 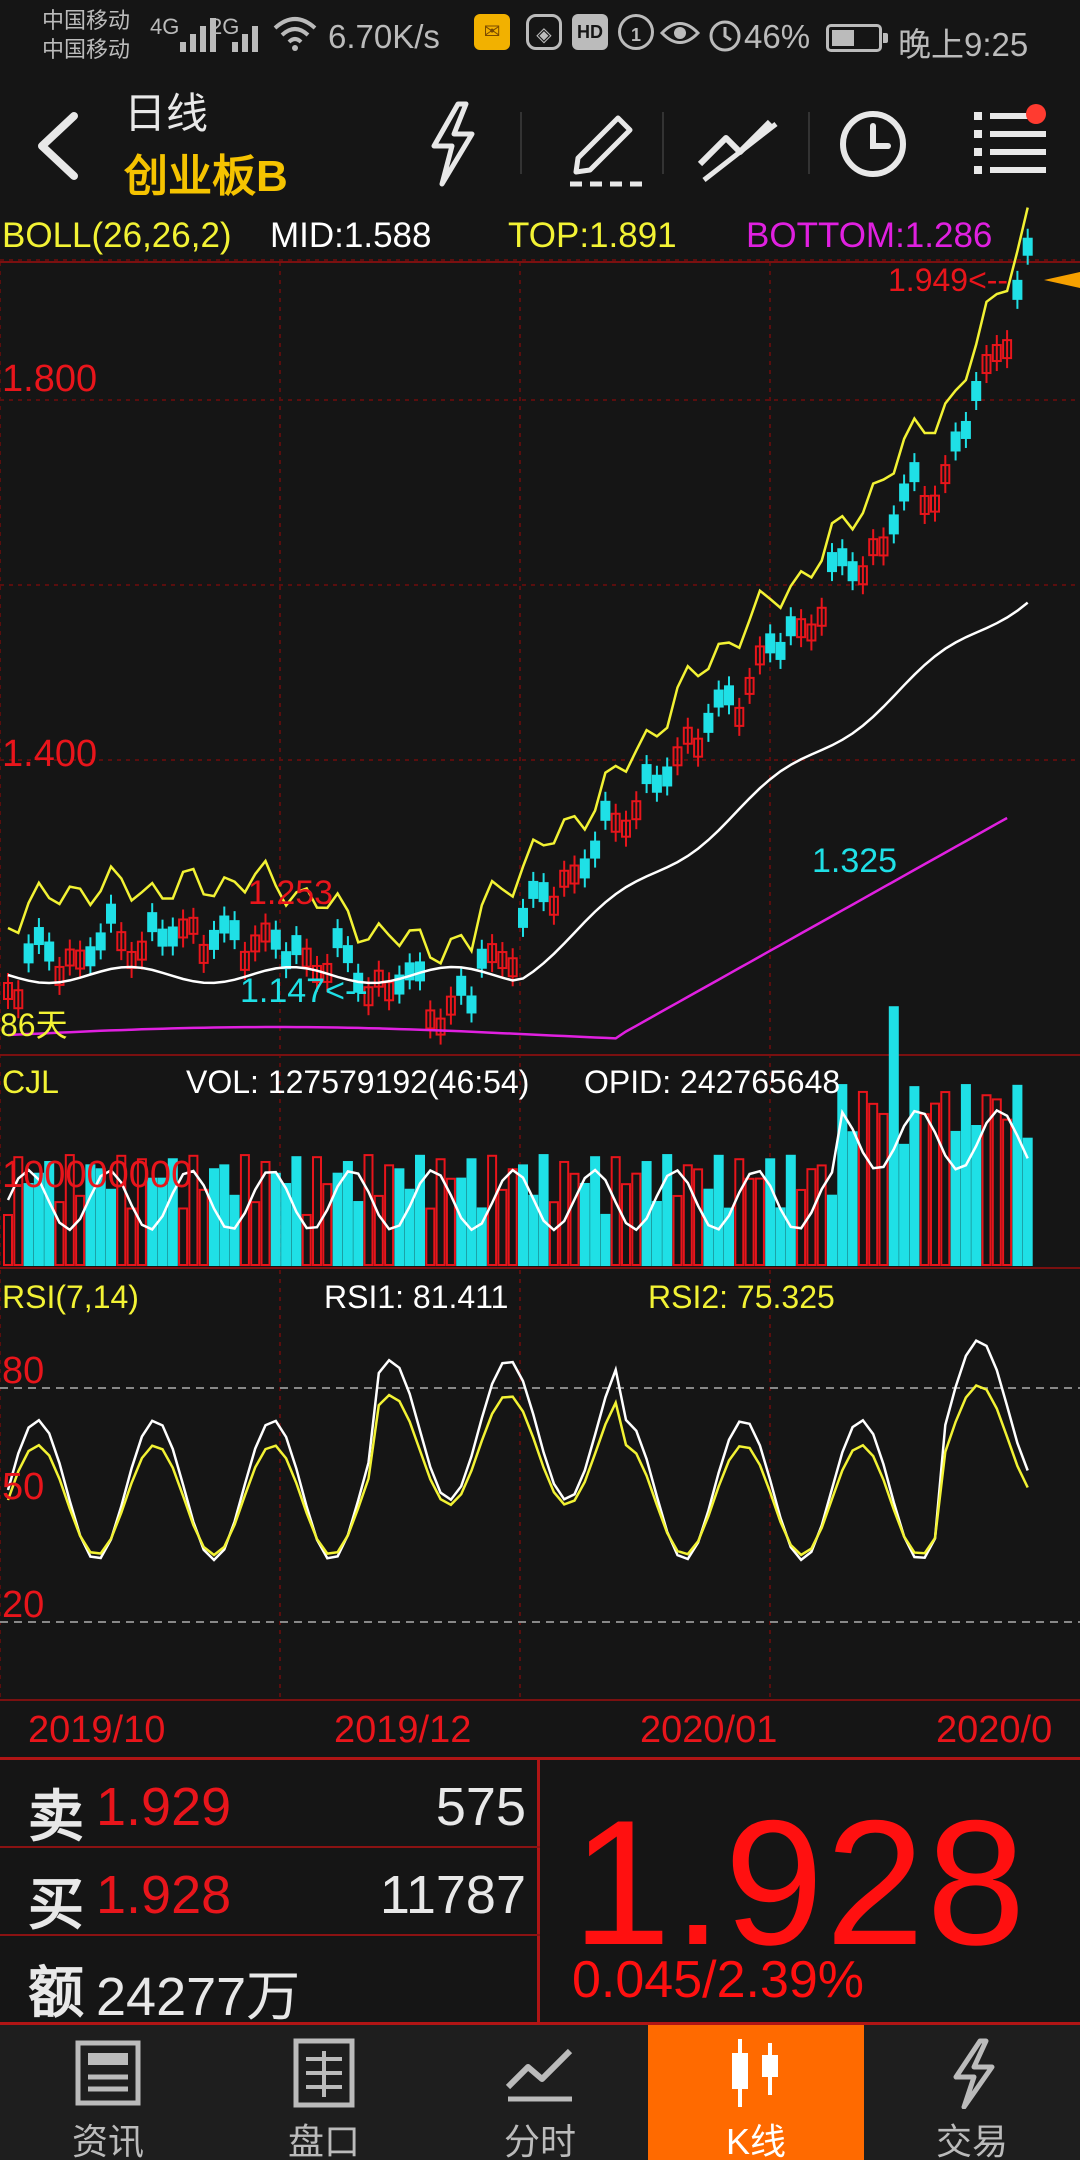 I want to click on menu-icon, so click(x=1010, y=139).